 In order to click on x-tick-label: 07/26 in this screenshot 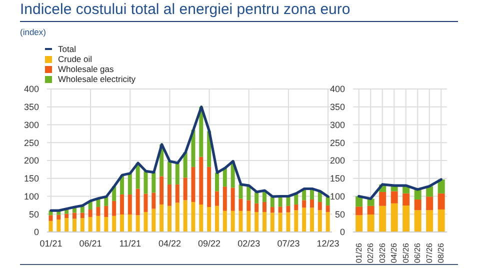, I will do `click(429, 253)`.